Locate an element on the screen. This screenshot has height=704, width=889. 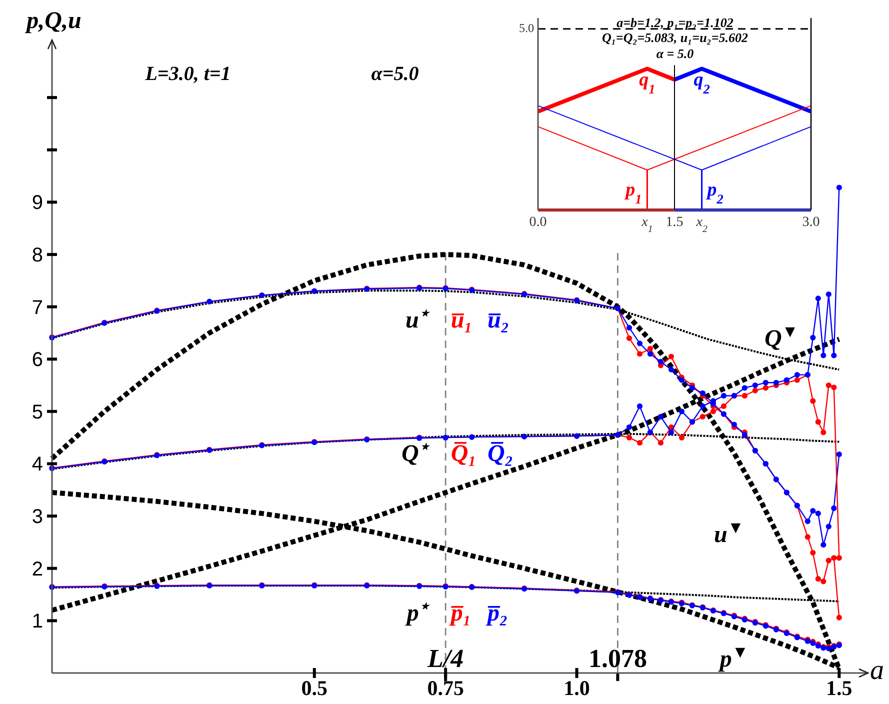
series-label: Q̅₁ is located at coordinates (463, 454).